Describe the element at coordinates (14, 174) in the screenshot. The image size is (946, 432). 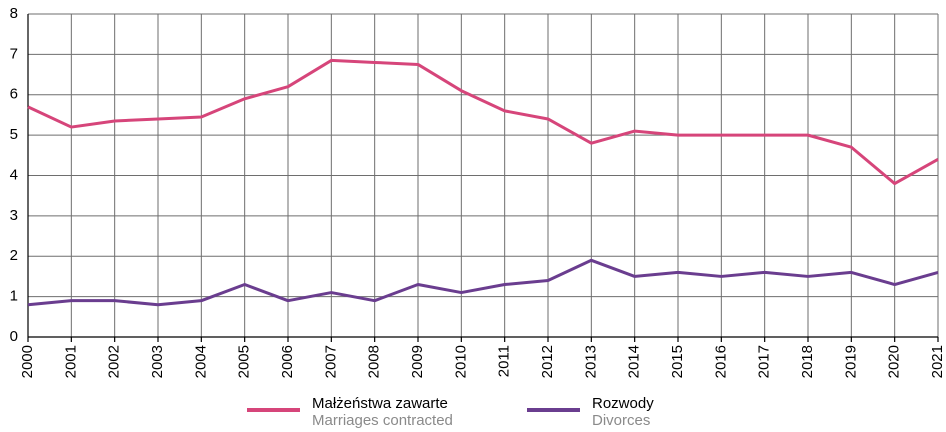
I see `y-tick-label: 4` at that location.